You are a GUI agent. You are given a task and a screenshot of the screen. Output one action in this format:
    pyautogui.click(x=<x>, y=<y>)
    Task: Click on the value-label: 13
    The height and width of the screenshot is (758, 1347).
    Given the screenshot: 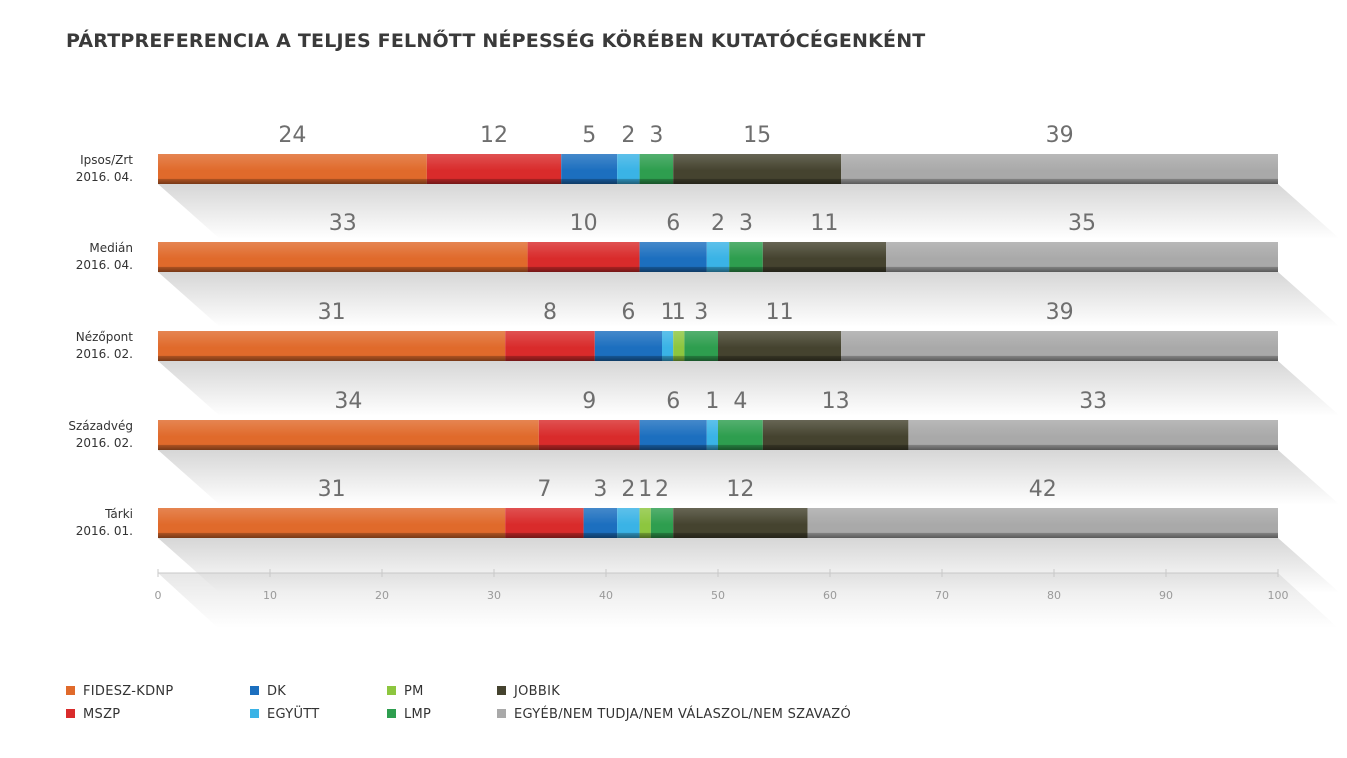 What is the action you would take?
    pyautogui.click(x=836, y=401)
    